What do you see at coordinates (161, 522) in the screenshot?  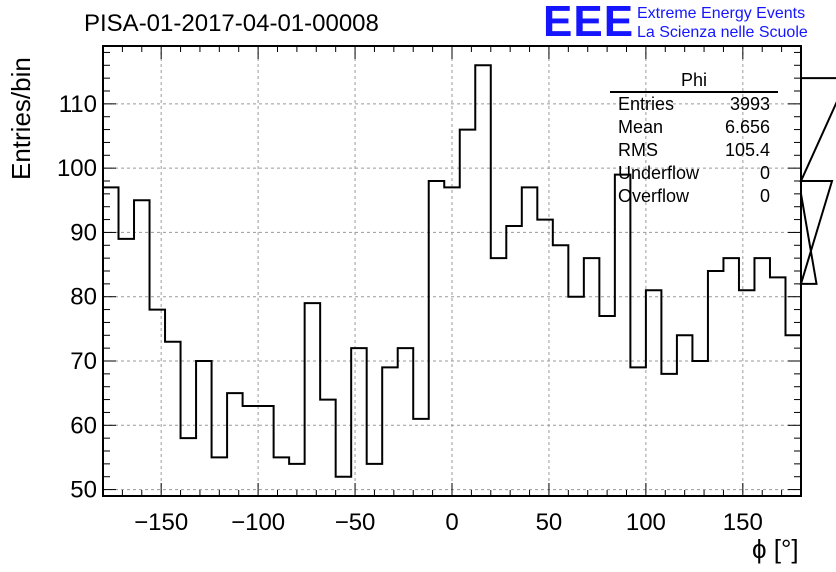 I see `x-tick-label: −150` at bounding box center [161, 522].